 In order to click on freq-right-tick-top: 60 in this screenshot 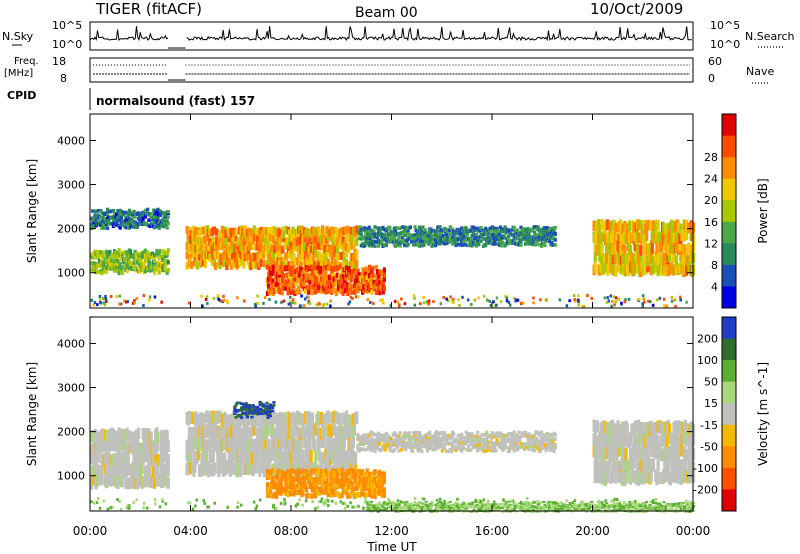, I will do `click(715, 61)`.